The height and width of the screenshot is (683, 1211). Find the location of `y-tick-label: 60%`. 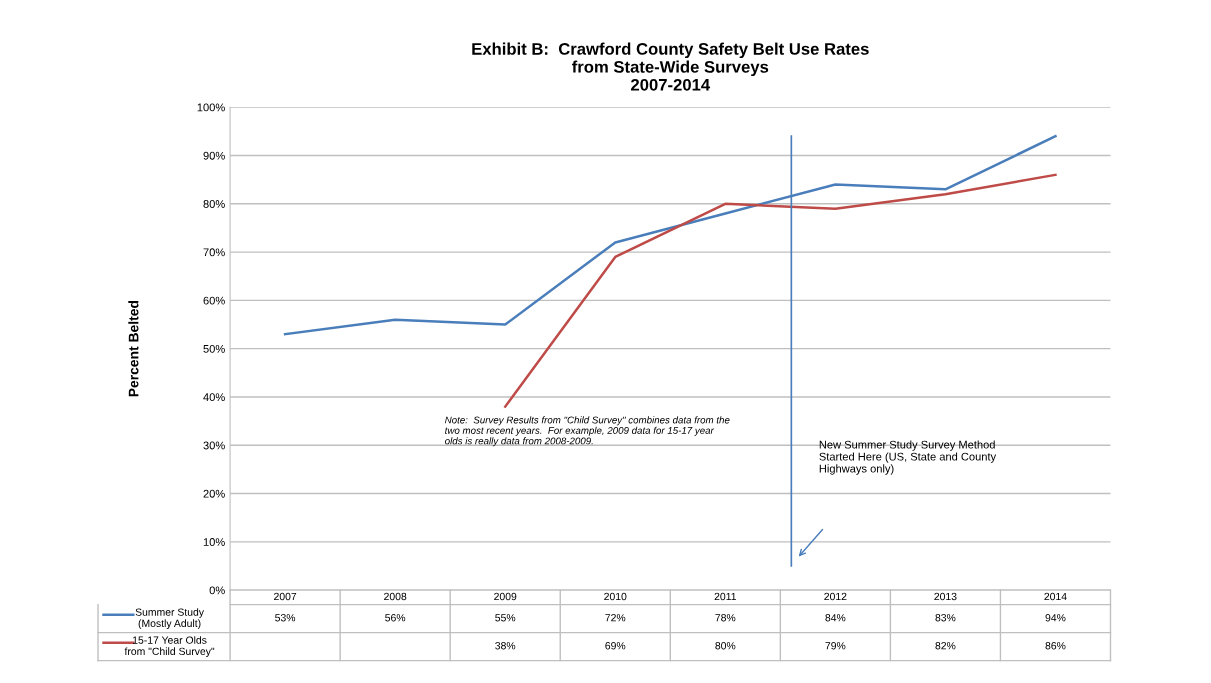

y-tick-label: 60% is located at coordinates (214, 300).